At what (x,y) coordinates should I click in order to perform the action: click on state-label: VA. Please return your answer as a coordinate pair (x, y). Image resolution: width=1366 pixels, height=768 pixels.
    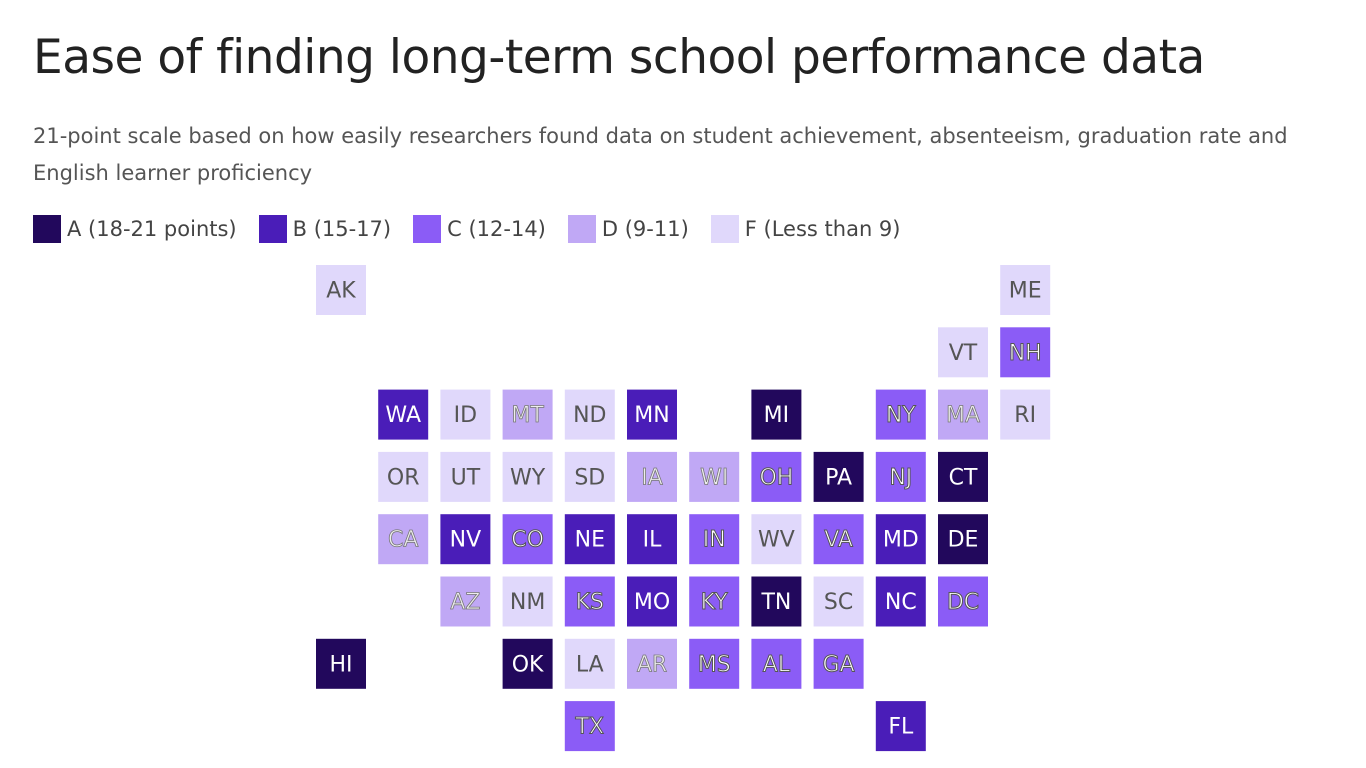
    Looking at the image, I should click on (838, 540).